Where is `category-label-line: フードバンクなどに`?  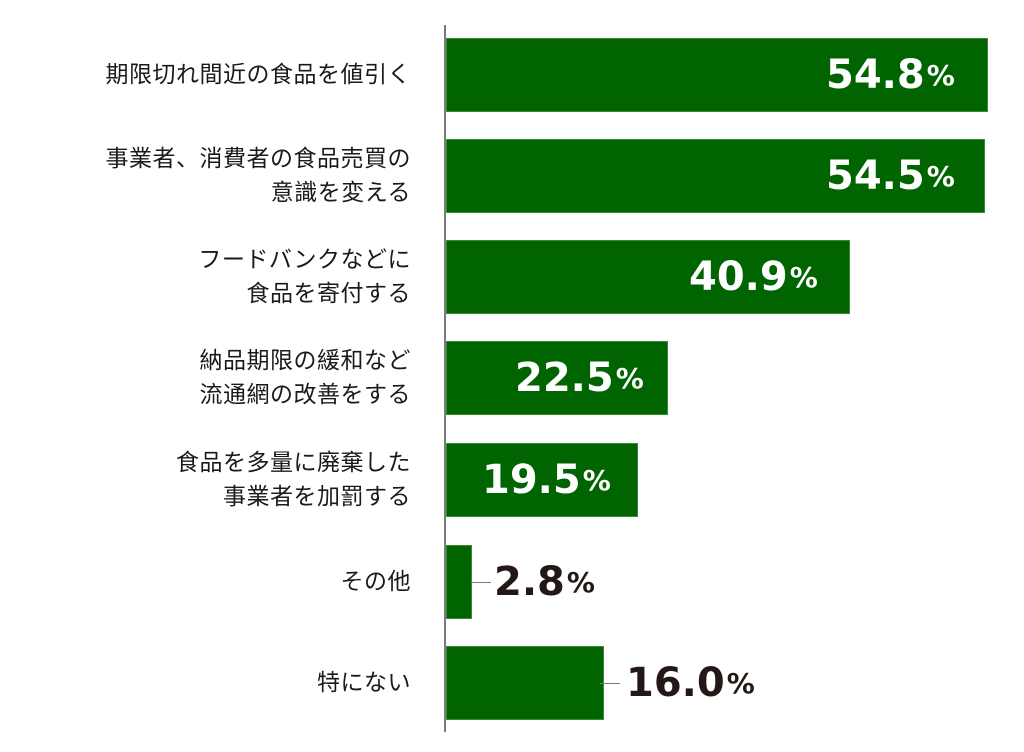 category-label-line: フードバンクなどに is located at coordinates (304, 260).